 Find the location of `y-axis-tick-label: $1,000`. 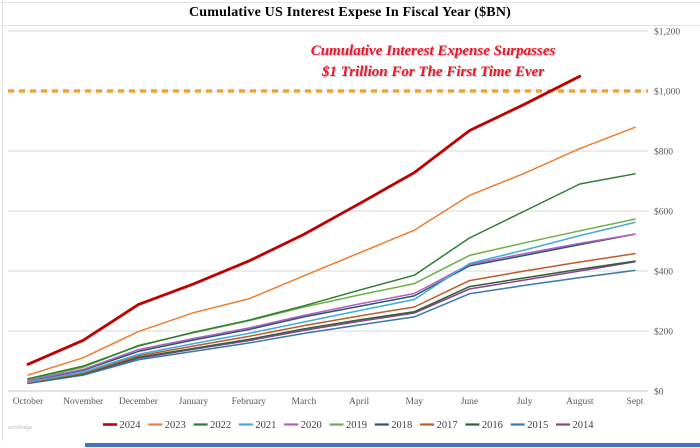

y-axis-tick-label: $1,000 is located at coordinates (667, 92).